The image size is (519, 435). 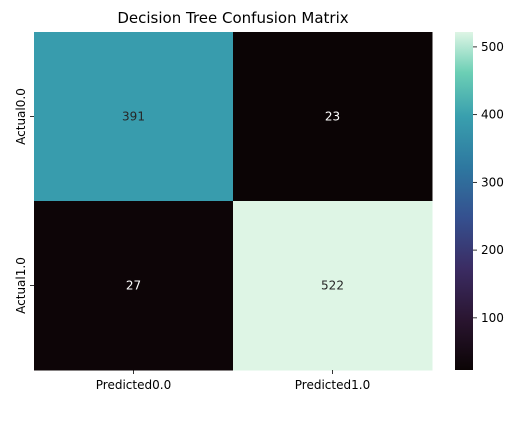 I want to click on colorbar-tick-label: 300, so click(x=492, y=182).